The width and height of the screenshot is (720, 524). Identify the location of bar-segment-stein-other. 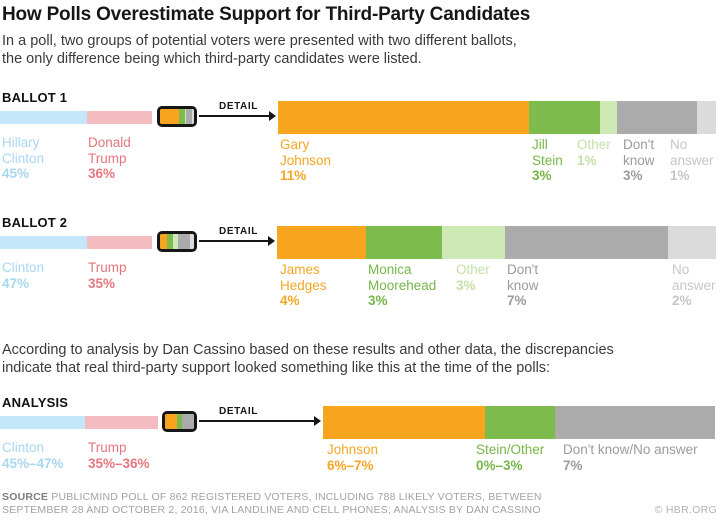
(520, 422).